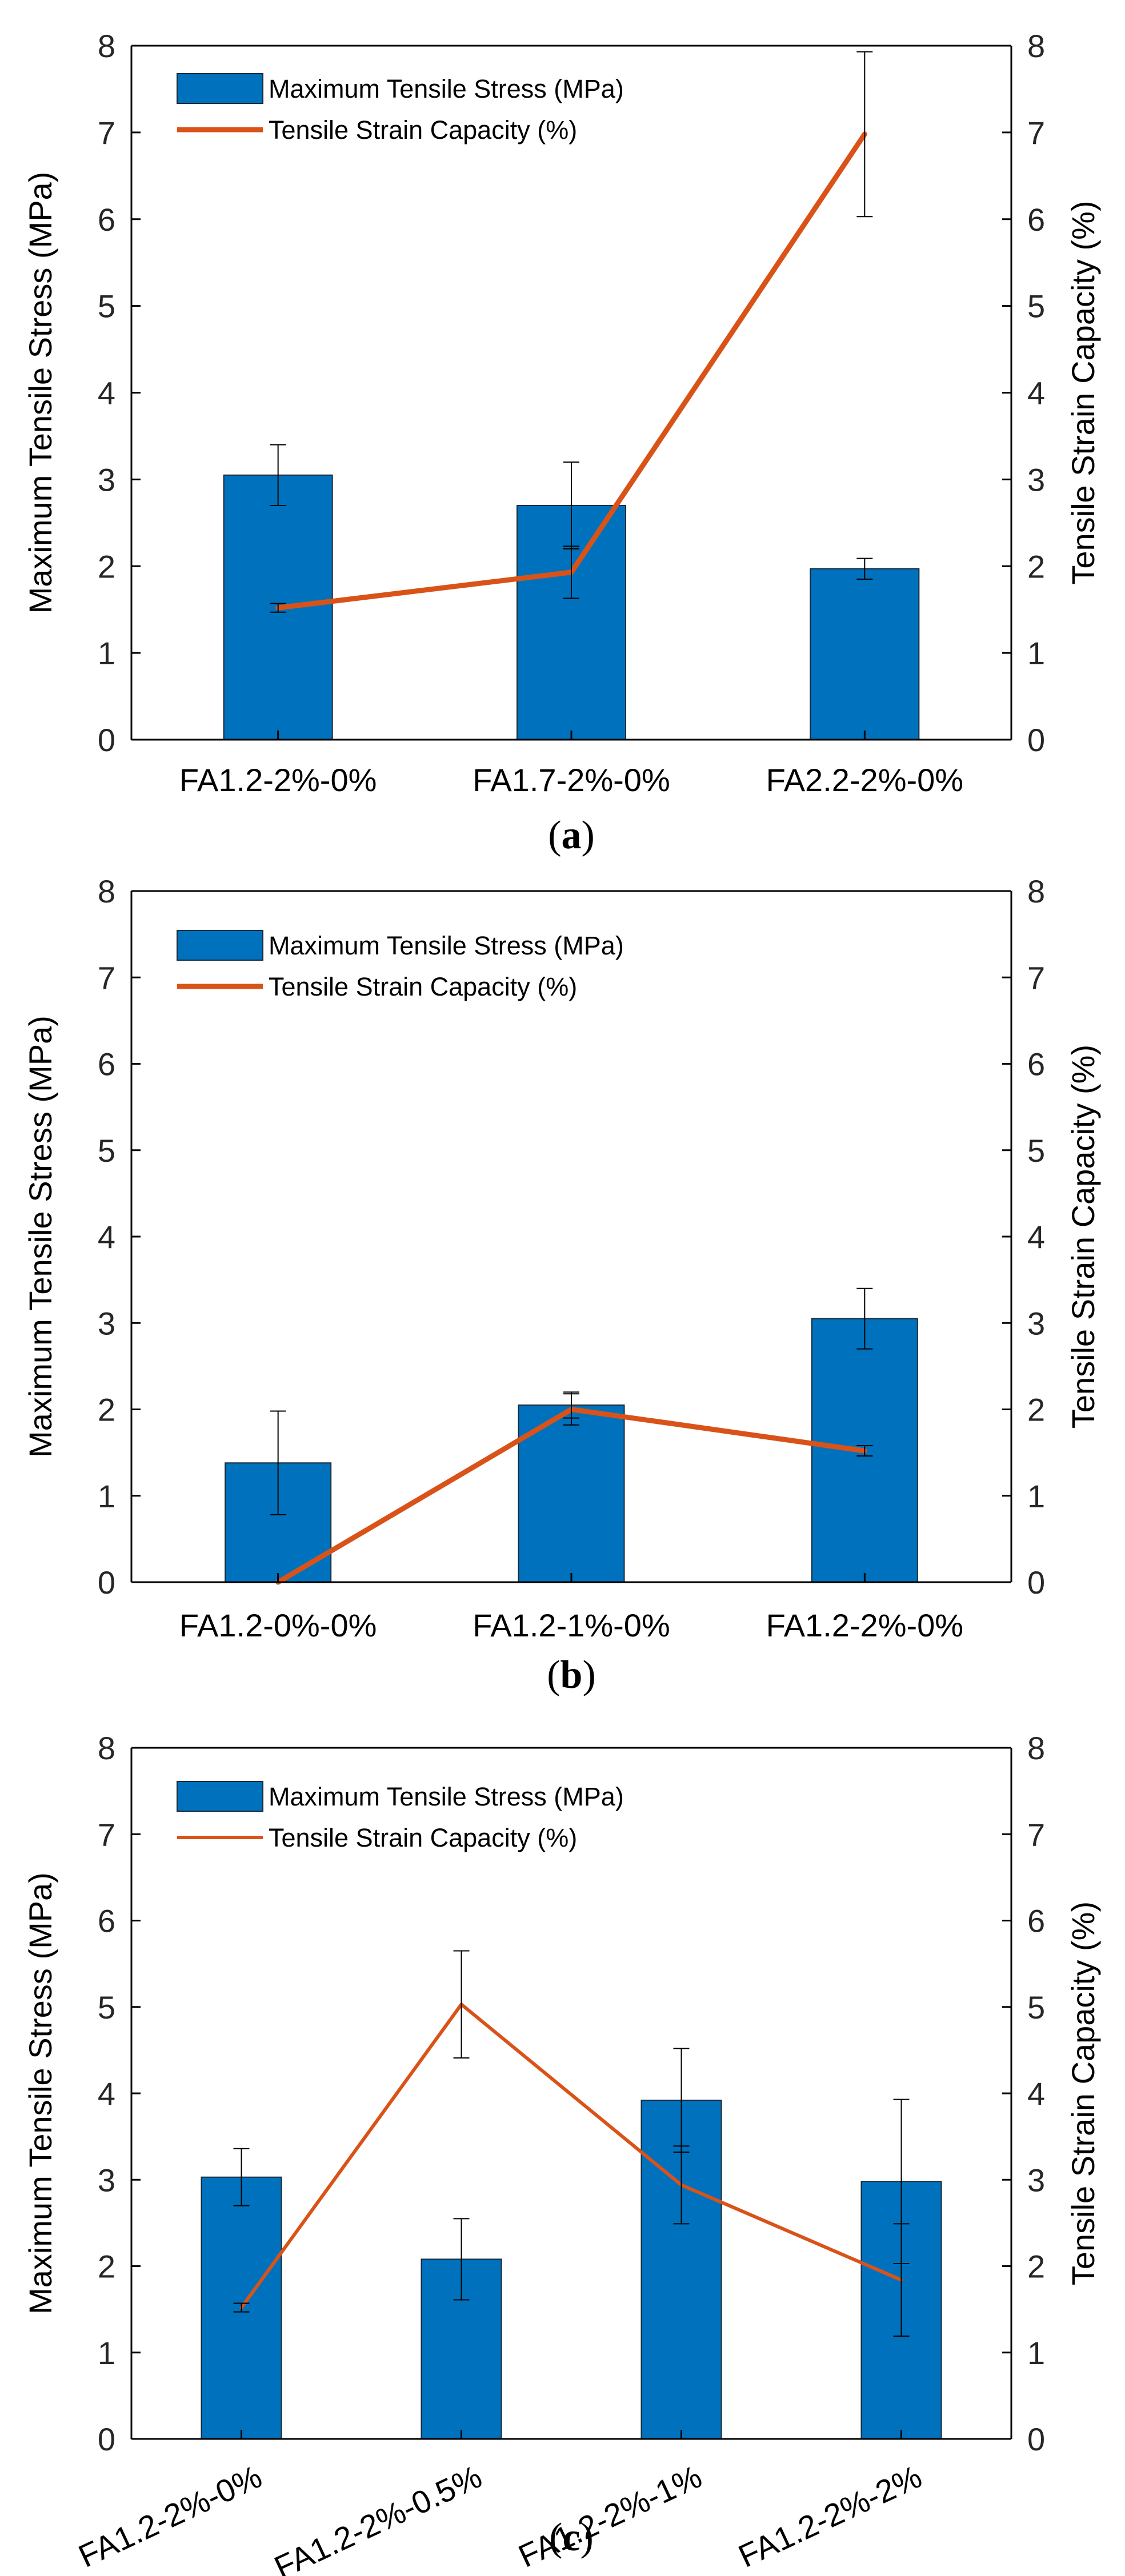 This screenshot has height=2576, width=1125. Describe the element at coordinates (571, 1625) in the screenshot. I see `category-label: FA1.2-1%-0%` at that location.